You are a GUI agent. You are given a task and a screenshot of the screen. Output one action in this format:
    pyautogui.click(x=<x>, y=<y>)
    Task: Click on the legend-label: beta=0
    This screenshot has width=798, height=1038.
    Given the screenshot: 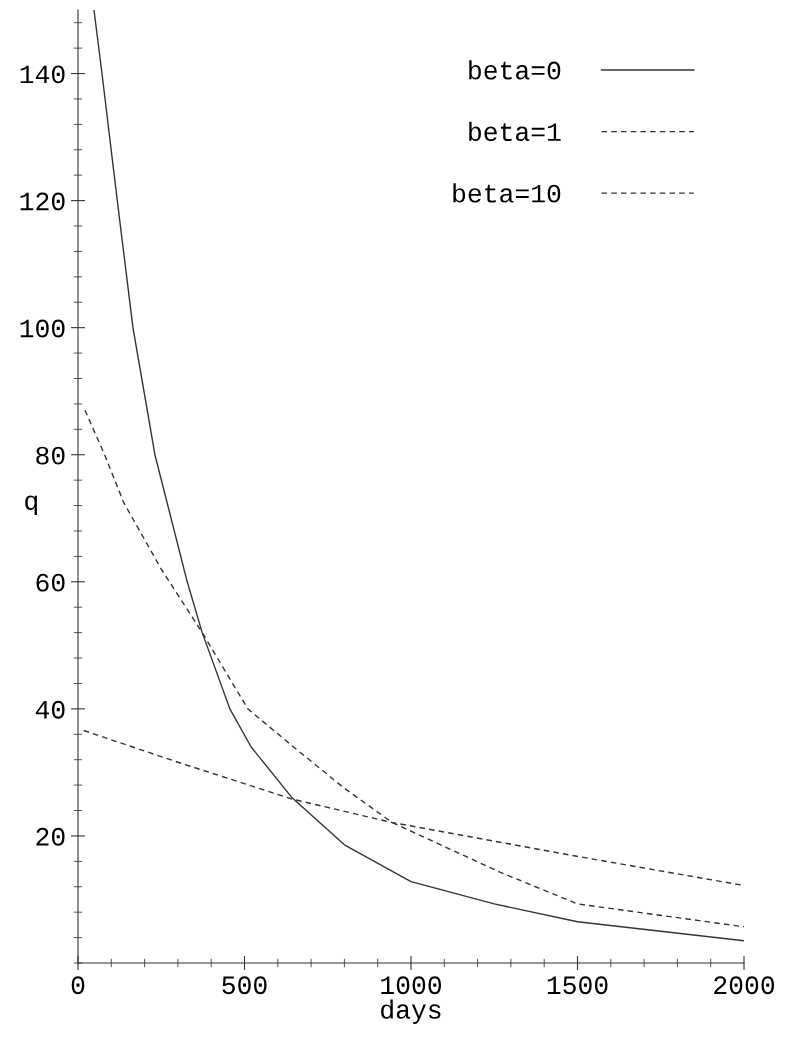 What is the action you would take?
    pyautogui.click(x=515, y=70)
    